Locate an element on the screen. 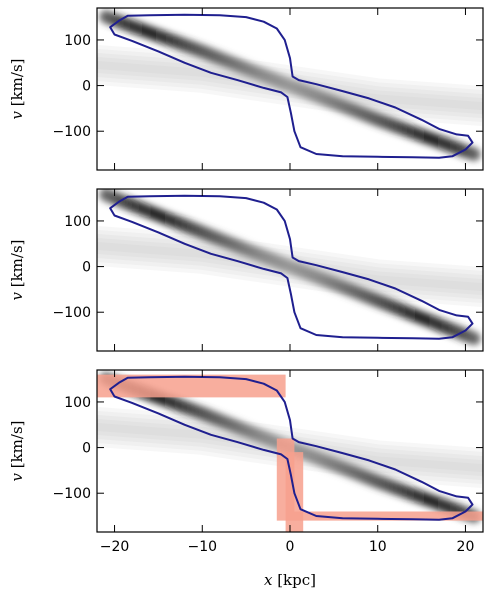 Image resolution: width=492 pixels, height=594 pixels. x-tick-label: −10 is located at coordinates (202, 547).